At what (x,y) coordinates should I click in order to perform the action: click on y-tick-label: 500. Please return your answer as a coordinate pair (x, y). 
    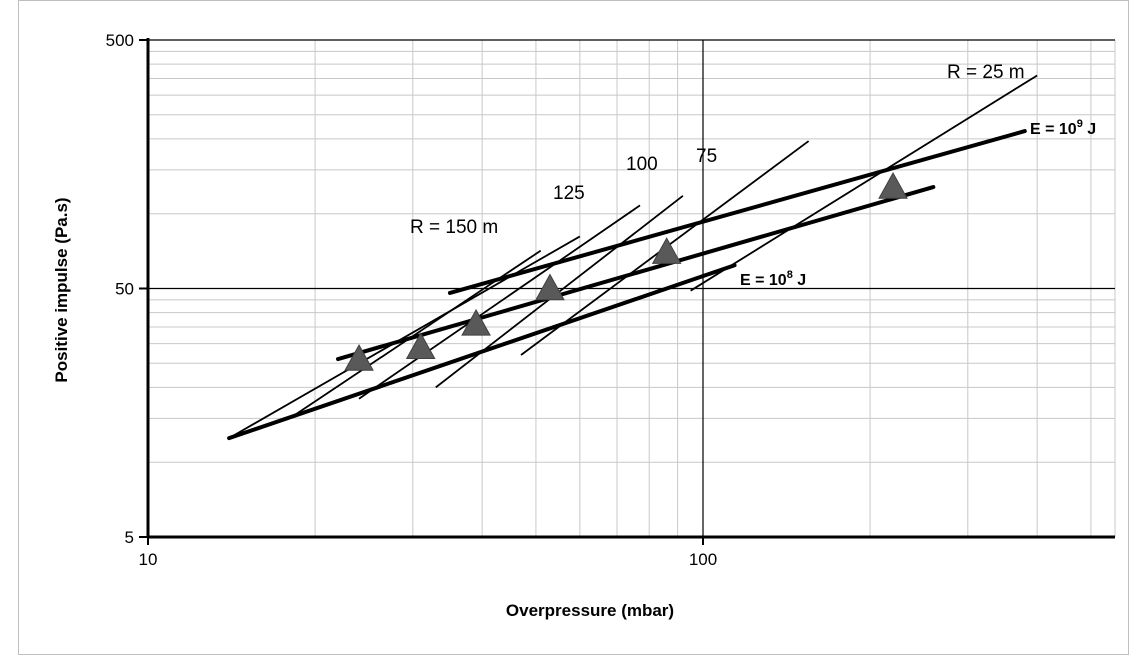
    Looking at the image, I should click on (120, 40).